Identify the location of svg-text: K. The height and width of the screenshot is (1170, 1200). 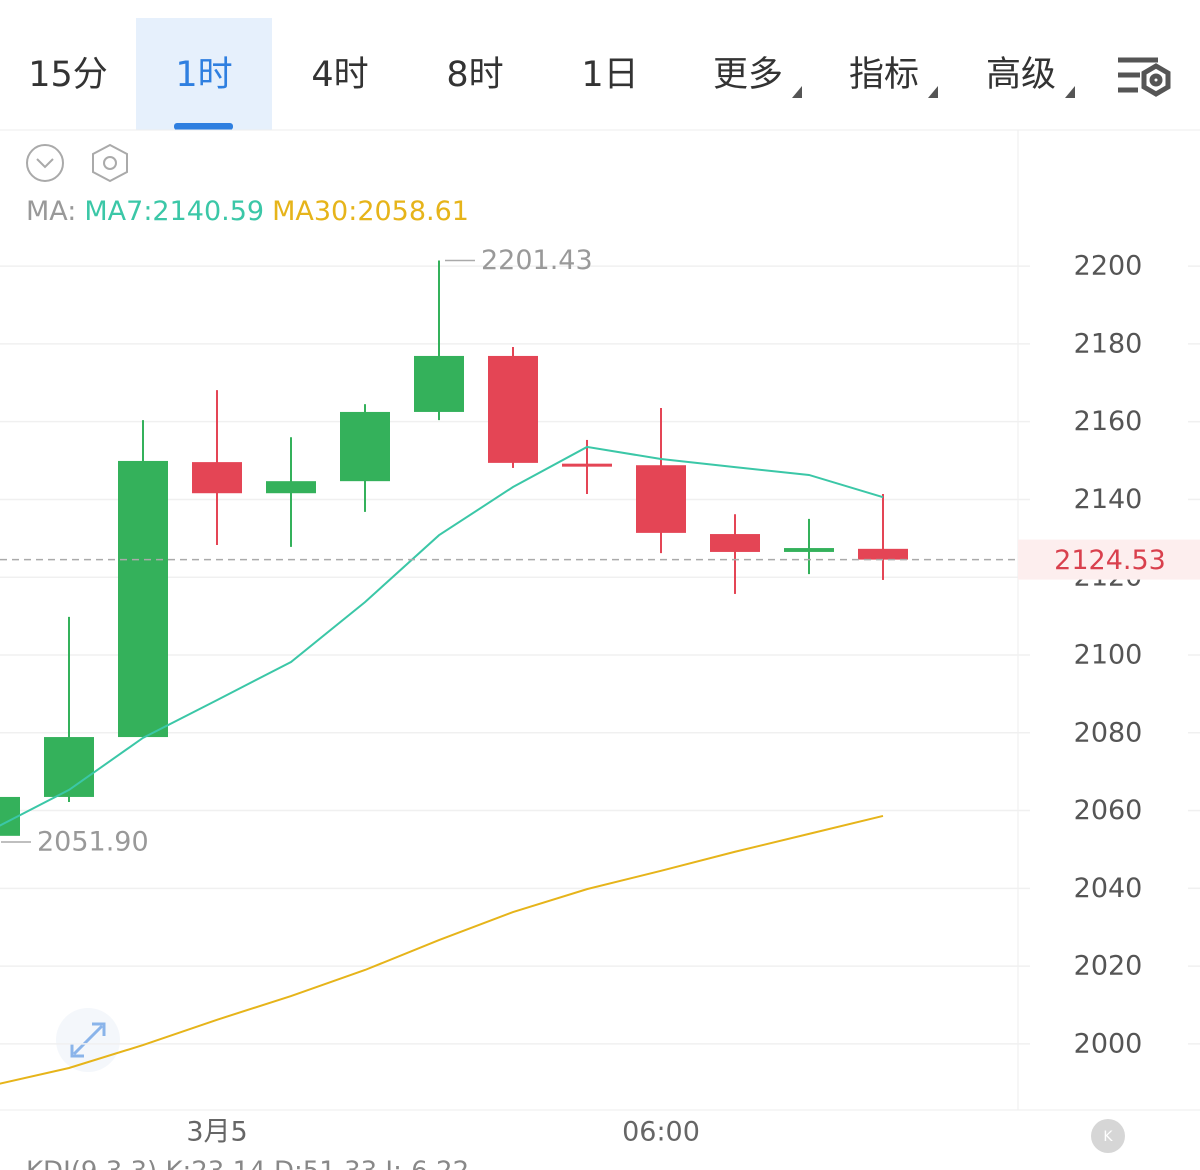
(1108, 1137).